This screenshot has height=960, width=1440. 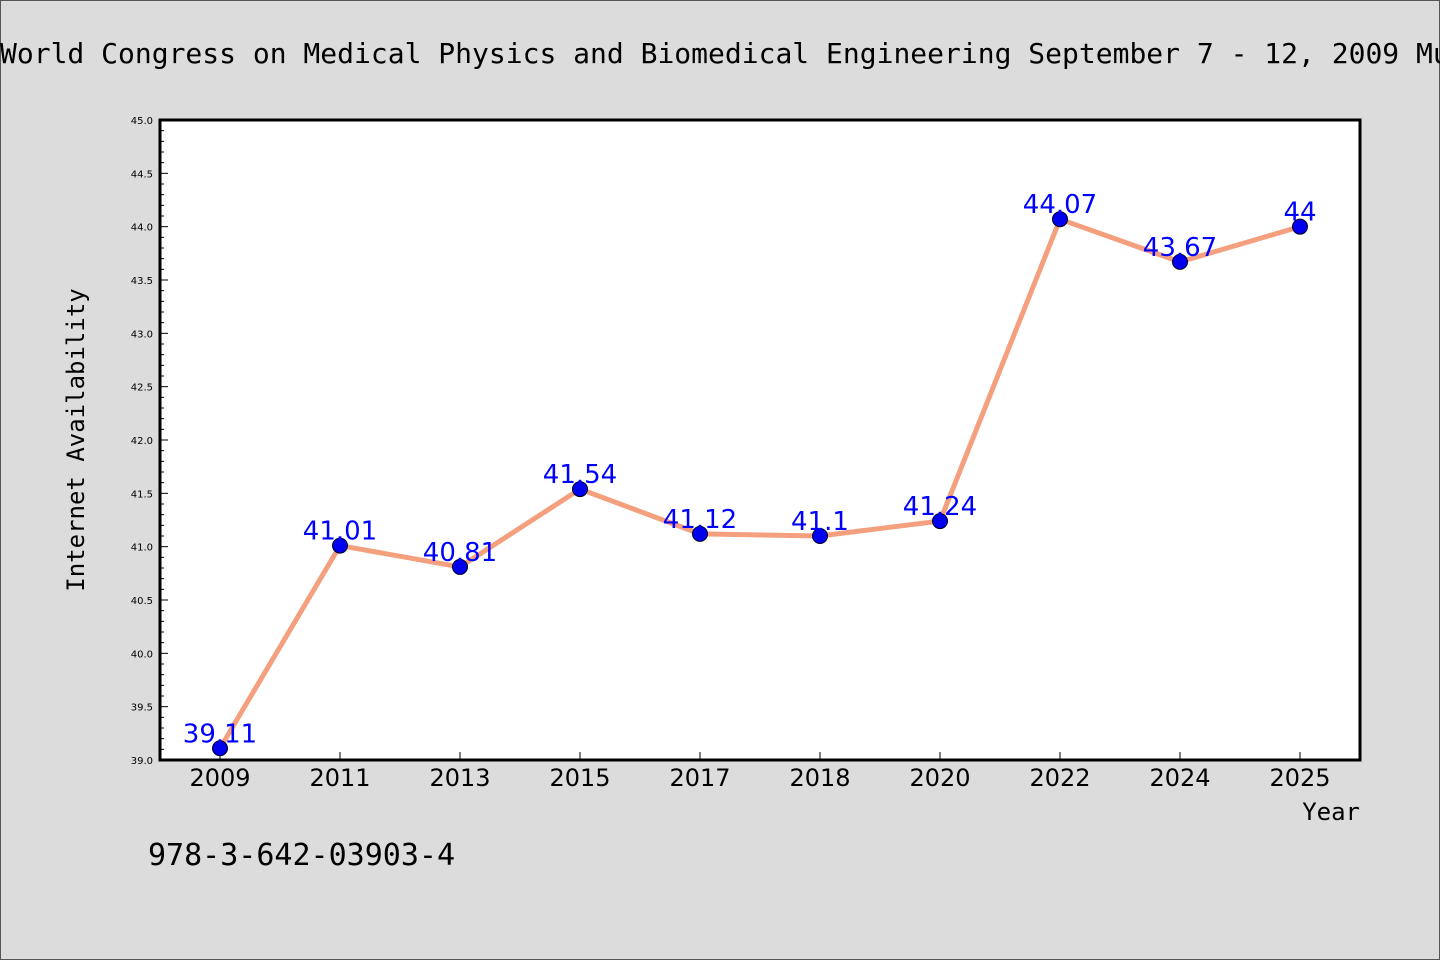 What do you see at coordinates (142, 548) in the screenshot?
I see `y-tick-label: 41.0` at bounding box center [142, 548].